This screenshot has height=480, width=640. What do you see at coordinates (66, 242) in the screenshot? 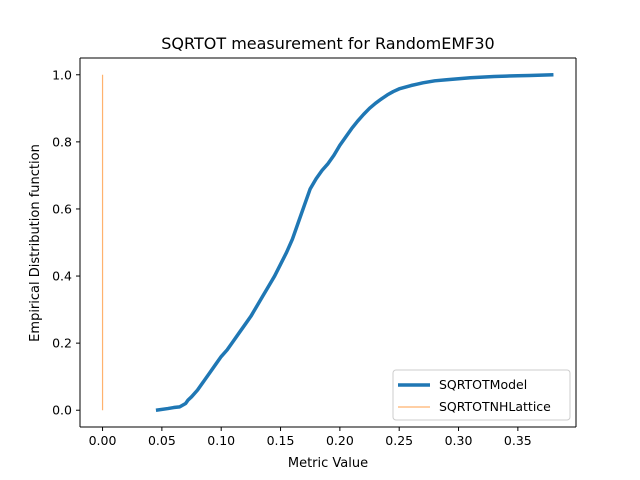
I see `y-axis-ticks: 0.0 0.2 0.4 0.6 0.8 1.0` at bounding box center [66, 242].